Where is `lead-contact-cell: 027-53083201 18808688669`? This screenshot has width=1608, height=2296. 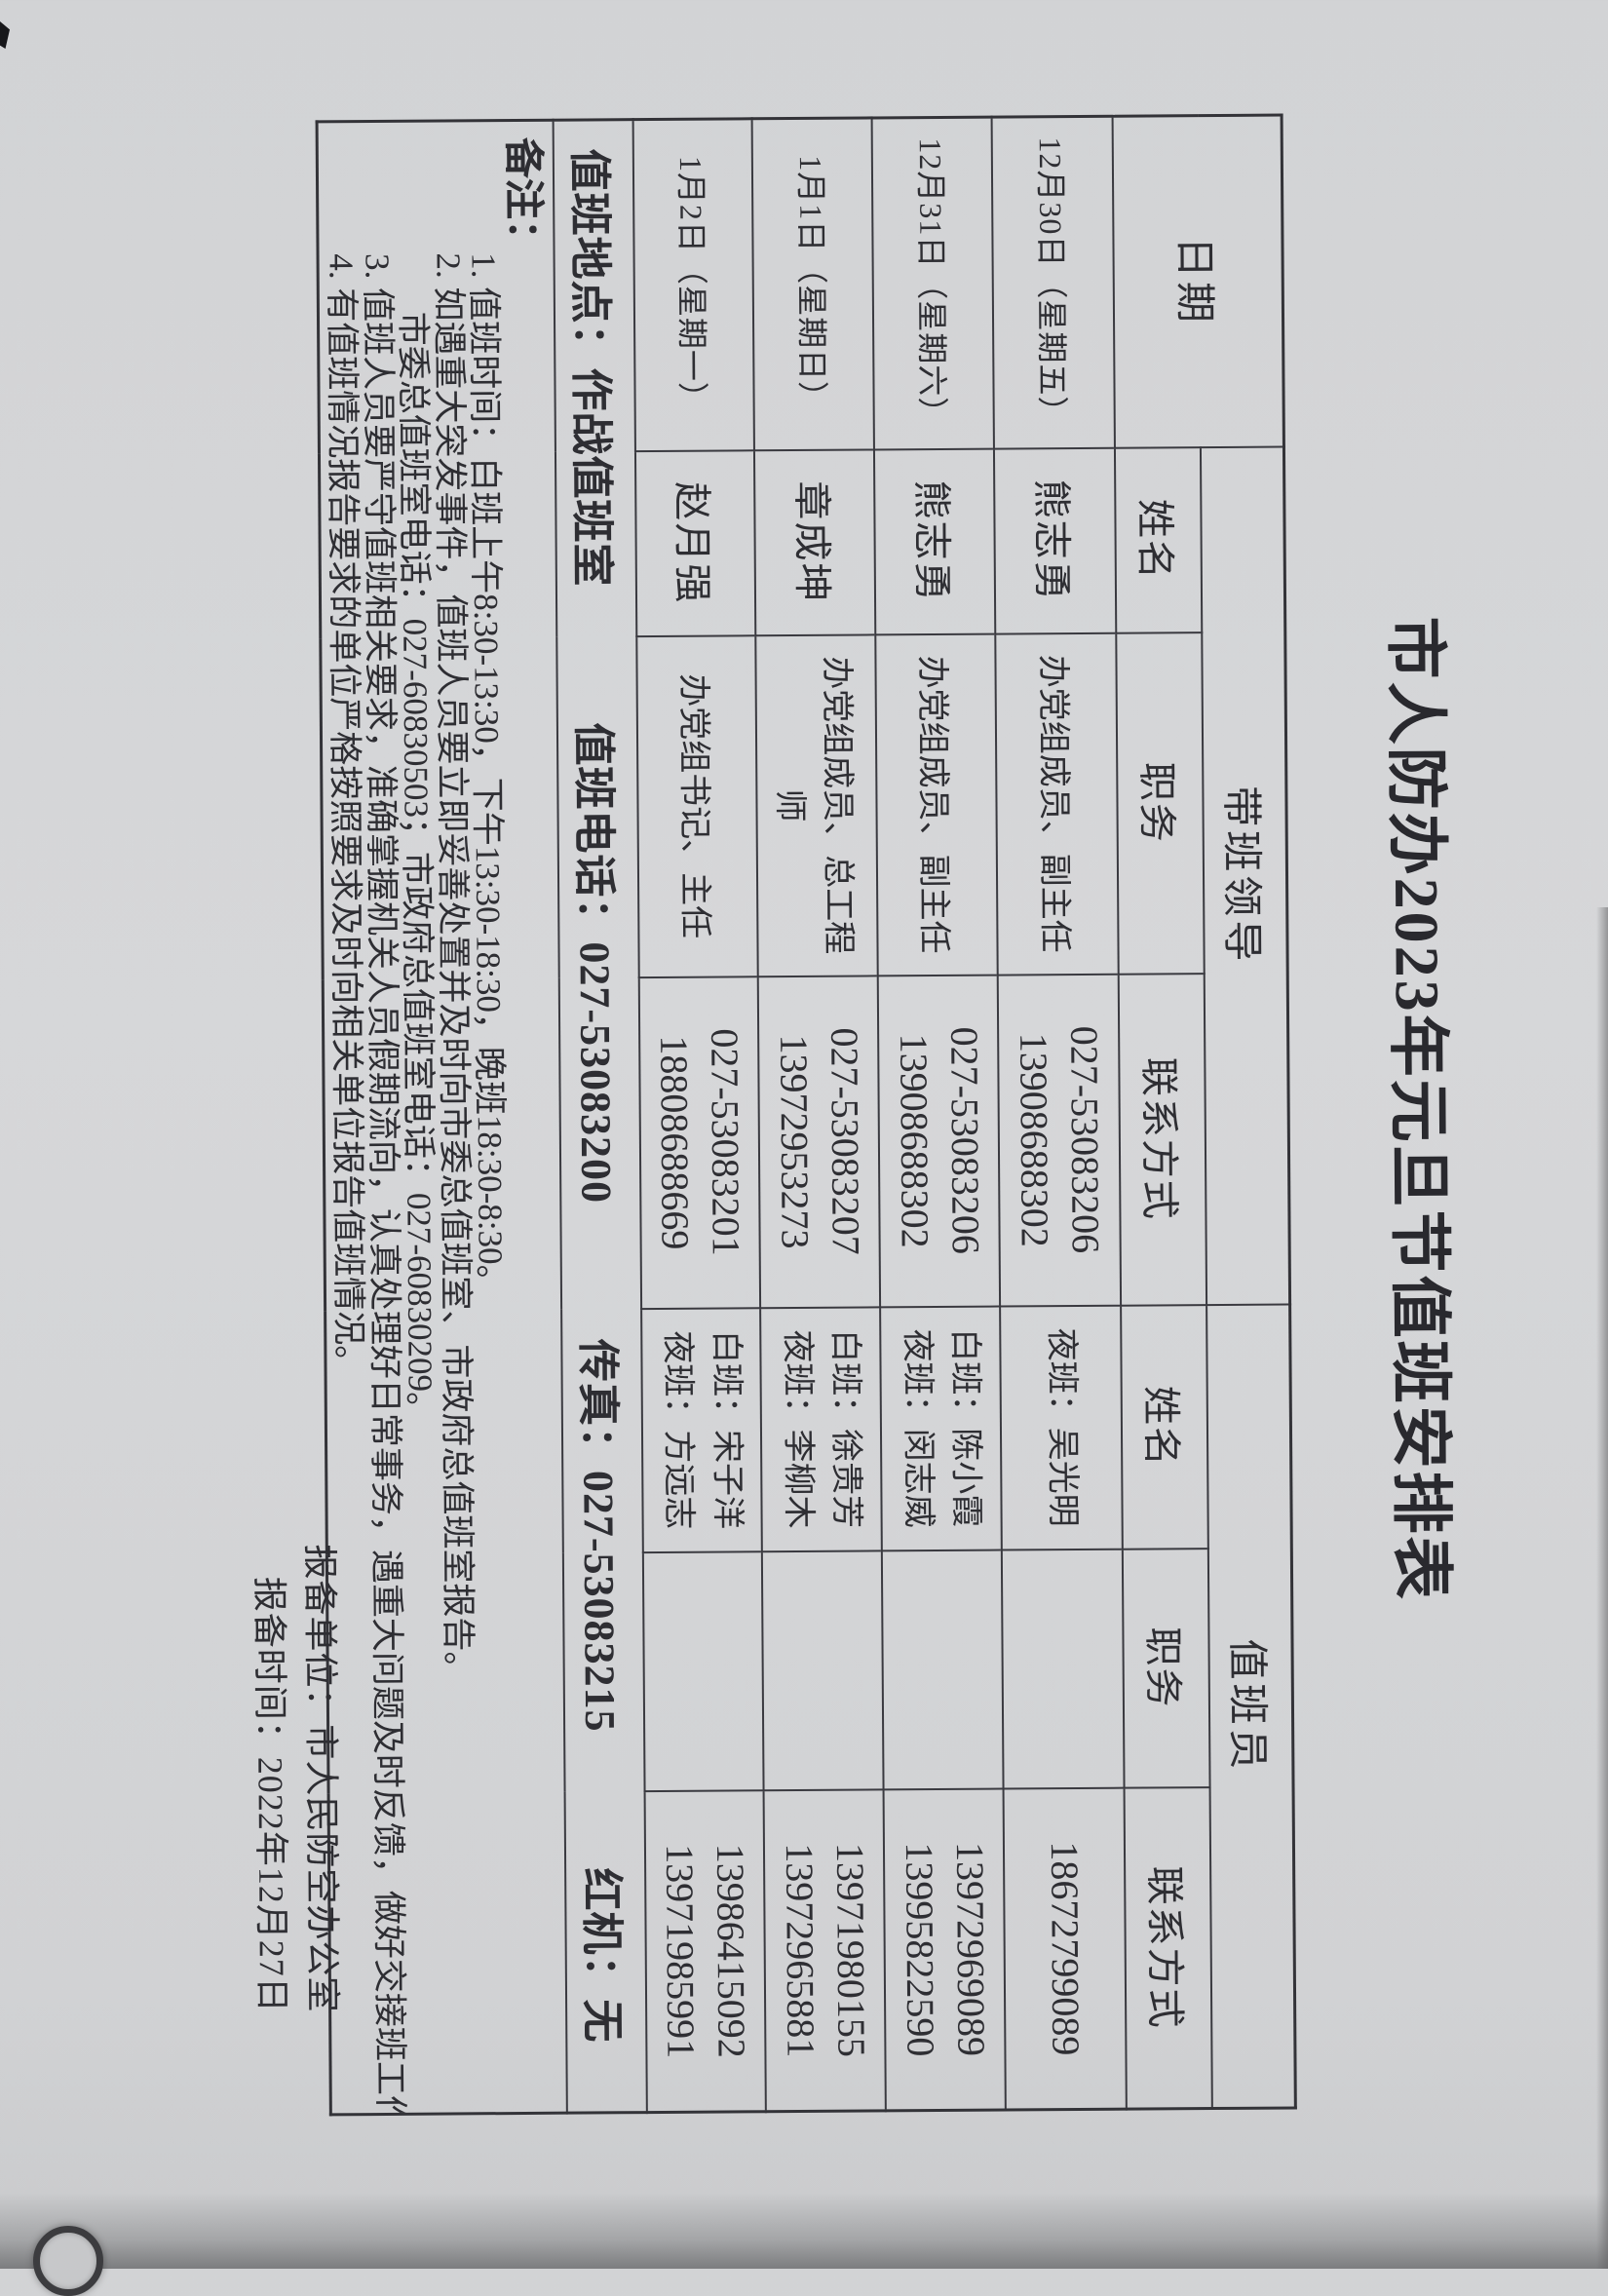
lead-contact-cell: 027-53083201 18808688669 is located at coordinates (700, 1142).